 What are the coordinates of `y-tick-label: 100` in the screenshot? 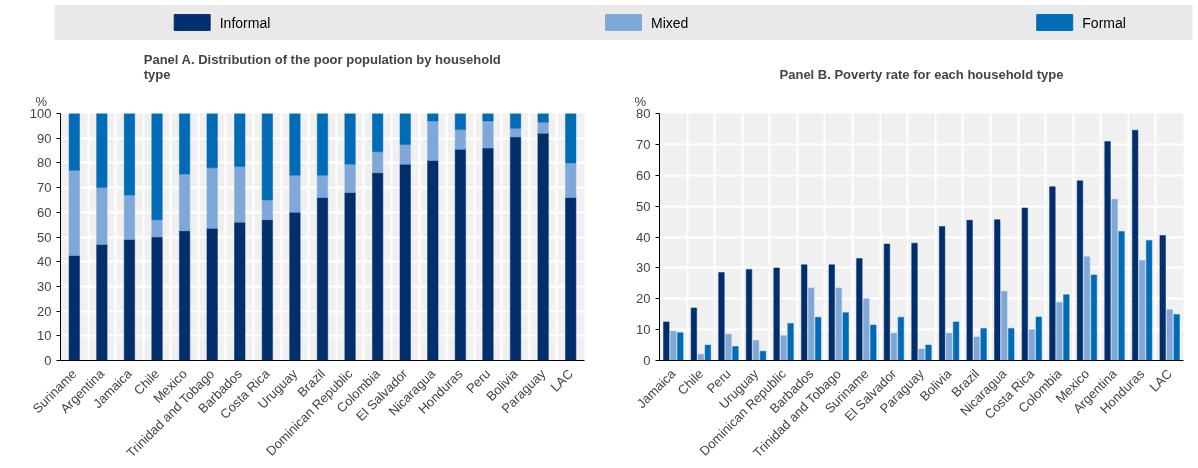 It's located at (40, 113).